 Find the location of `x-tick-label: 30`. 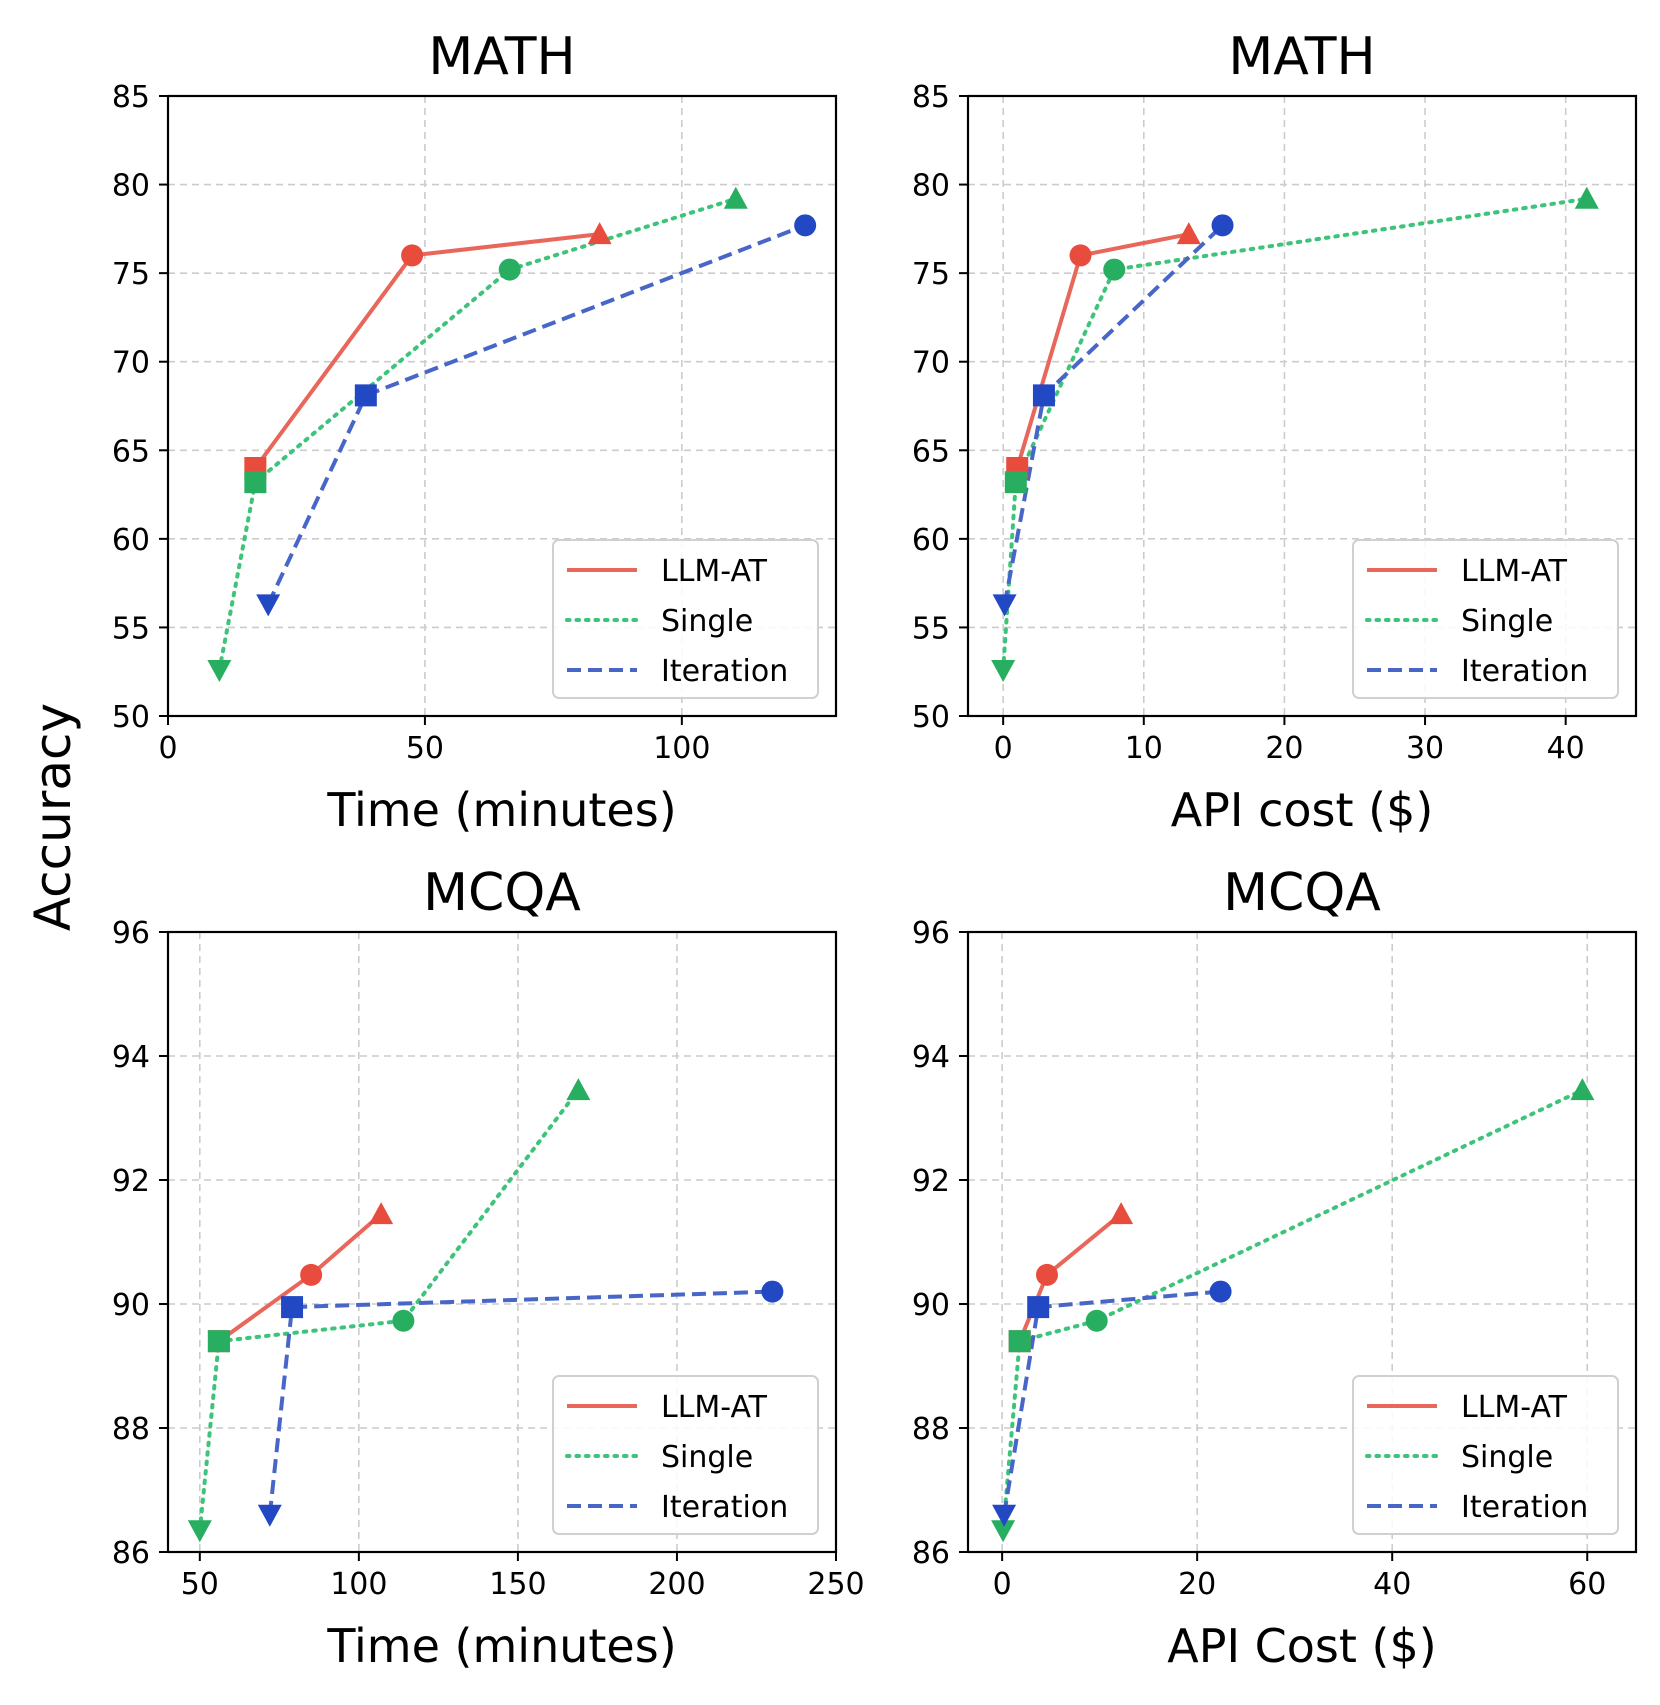

x-tick-label: 30 is located at coordinates (1425, 748).